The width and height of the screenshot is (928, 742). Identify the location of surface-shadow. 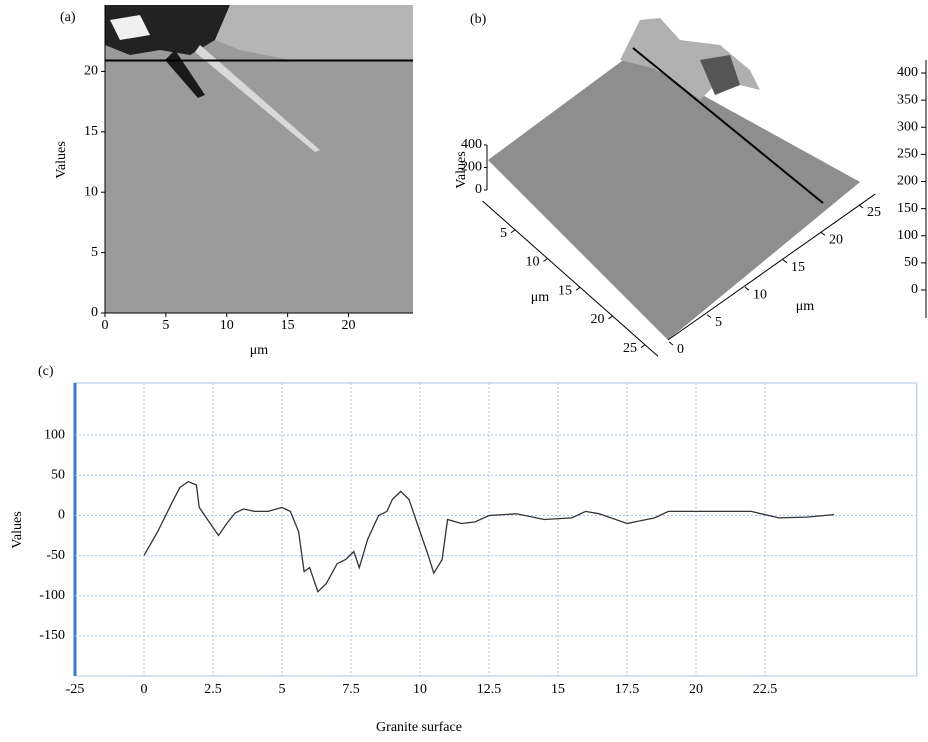
(720, 75).